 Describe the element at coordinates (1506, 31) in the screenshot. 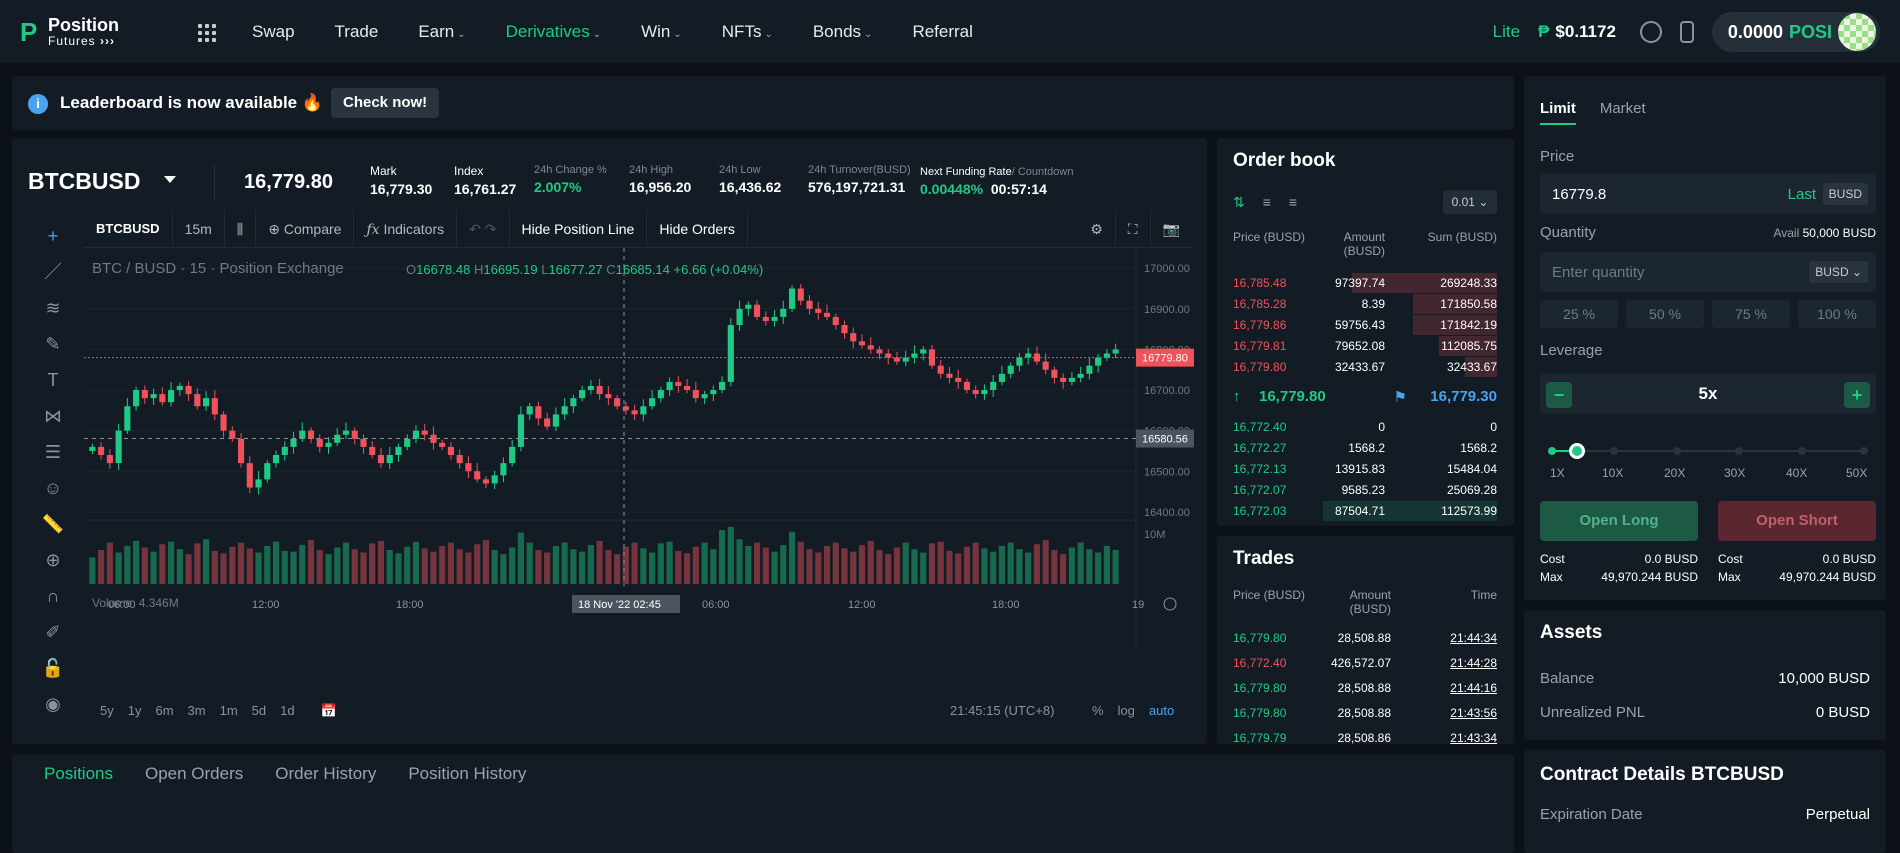

I see `lite-mode-link: Lite` at that location.